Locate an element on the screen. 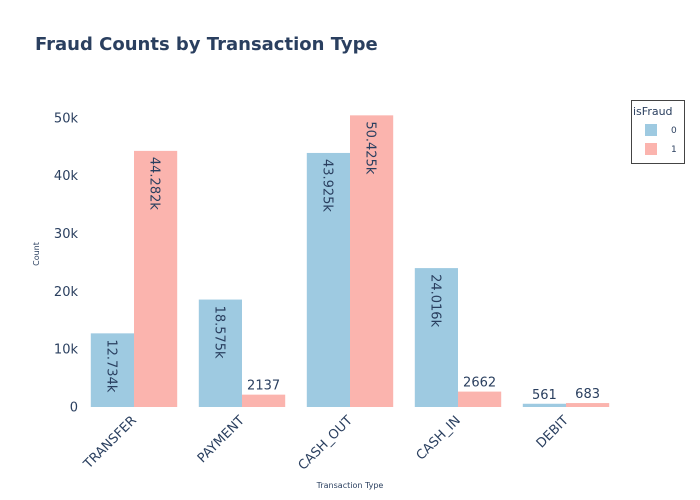  y-axis-title: Count is located at coordinates (36, 254).